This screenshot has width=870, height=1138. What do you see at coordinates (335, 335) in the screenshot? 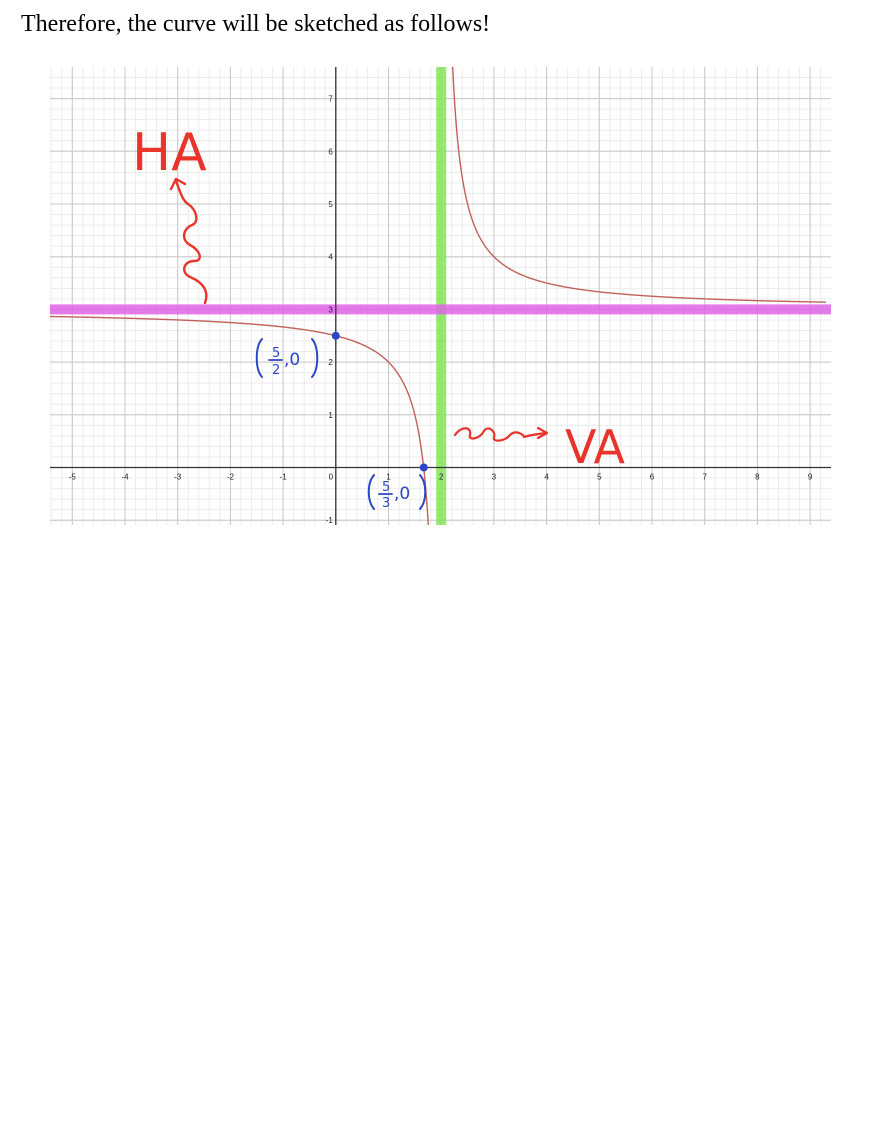
I see `y-intercept-point` at bounding box center [335, 335].